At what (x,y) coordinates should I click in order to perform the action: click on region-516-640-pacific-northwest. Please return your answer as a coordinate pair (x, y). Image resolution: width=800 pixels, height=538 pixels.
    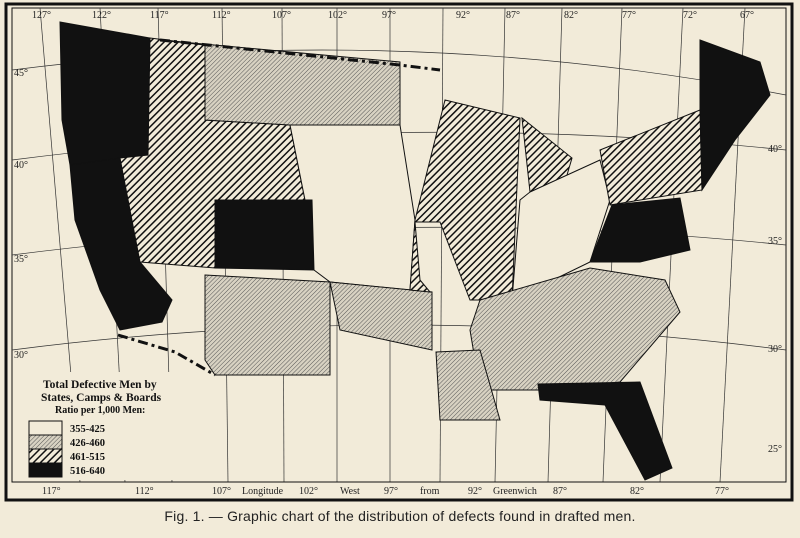
    Looking at the image, I should click on (105, 93).